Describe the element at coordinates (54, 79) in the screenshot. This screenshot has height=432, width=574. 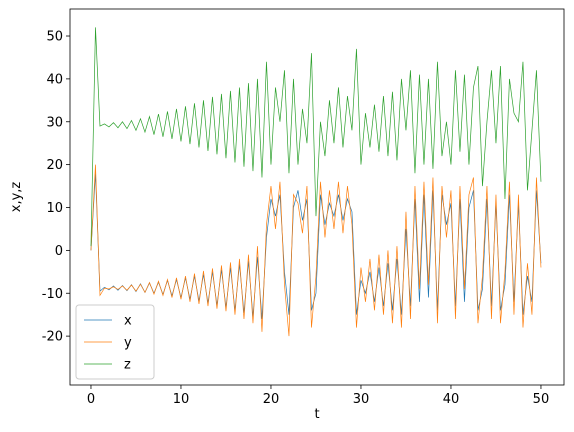
I see `y-tick-label: 40` at that location.